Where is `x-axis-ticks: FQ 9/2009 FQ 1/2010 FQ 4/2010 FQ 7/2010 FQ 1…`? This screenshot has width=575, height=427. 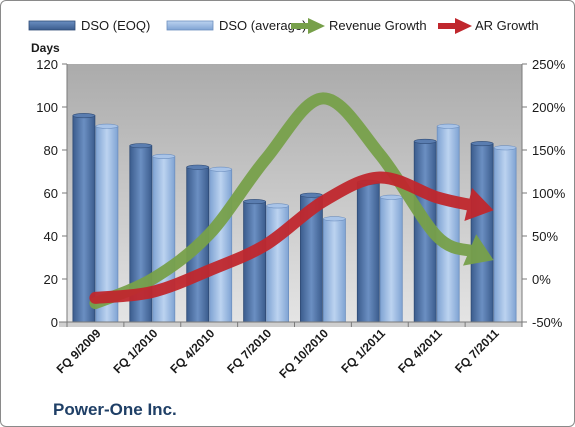
x-axis-ticks: FQ 9/2009 FQ 1/2010 FQ 4/2010 FQ 7/2010 FQ 1… is located at coordinates (288, 351).